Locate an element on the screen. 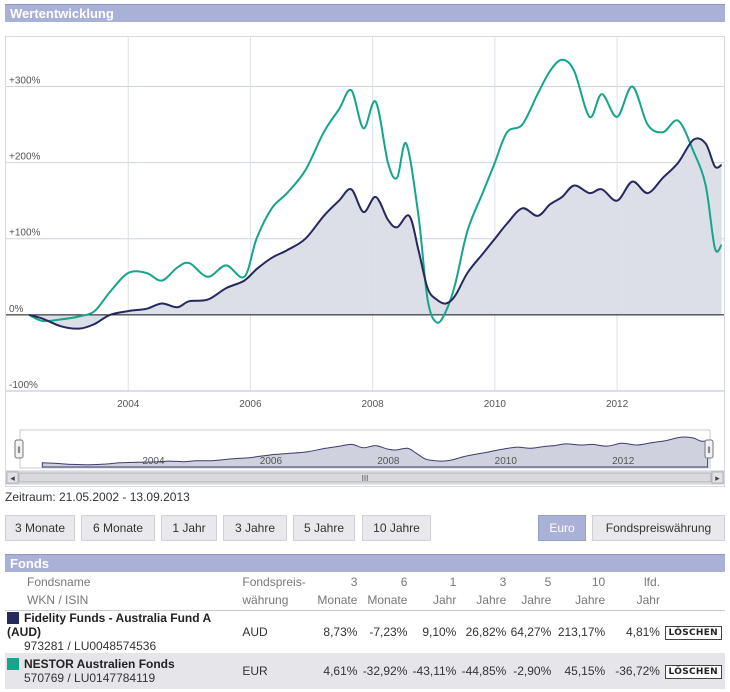 Image resolution: width=730 pixels, height=692 pixels. col-10-years: 10 Jahre is located at coordinates (580, 592).